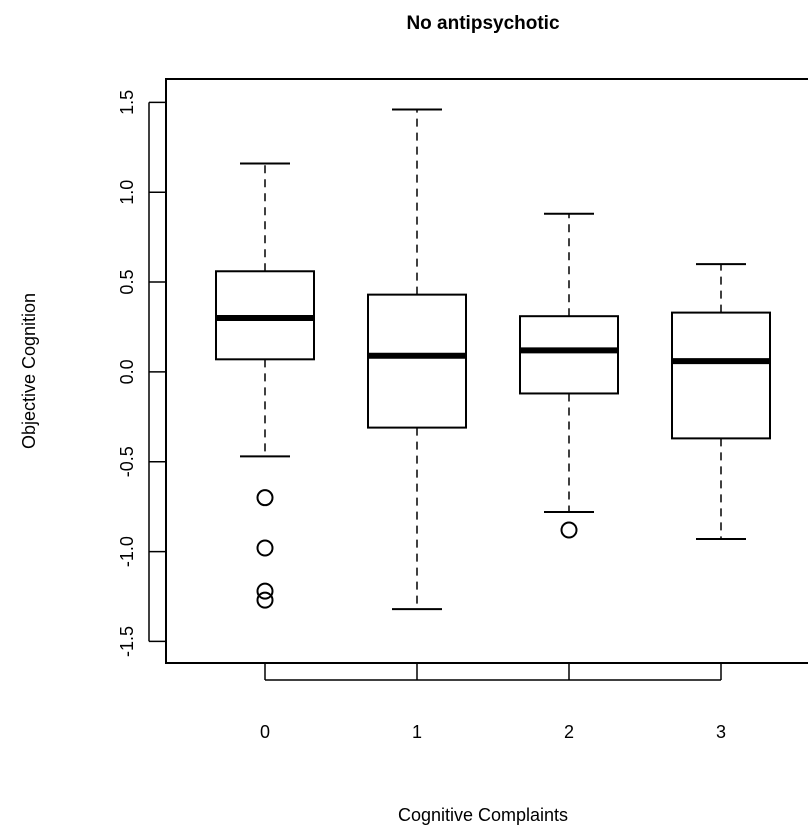  Describe the element at coordinates (127, 461) in the screenshot. I see `y-tick-label: -0.5` at that location.